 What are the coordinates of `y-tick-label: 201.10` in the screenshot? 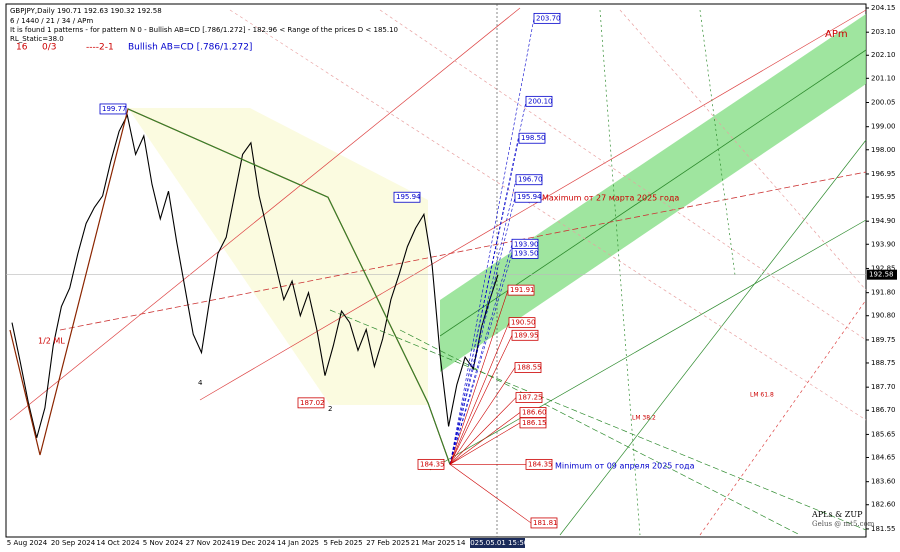 It's located at (883, 78).